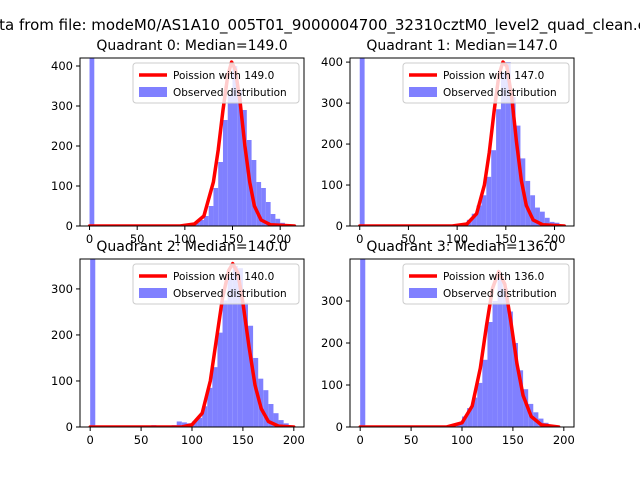  I want to click on subplot-title: Quadrant 1: Median=147.0, so click(461, 46).